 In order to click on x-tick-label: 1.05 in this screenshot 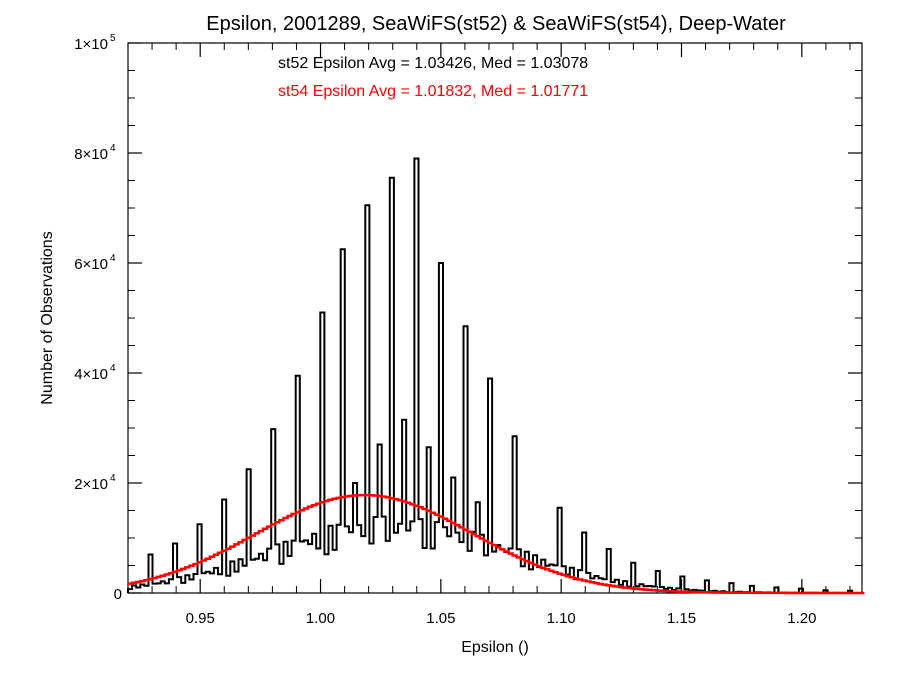, I will do `click(440, 618)`.